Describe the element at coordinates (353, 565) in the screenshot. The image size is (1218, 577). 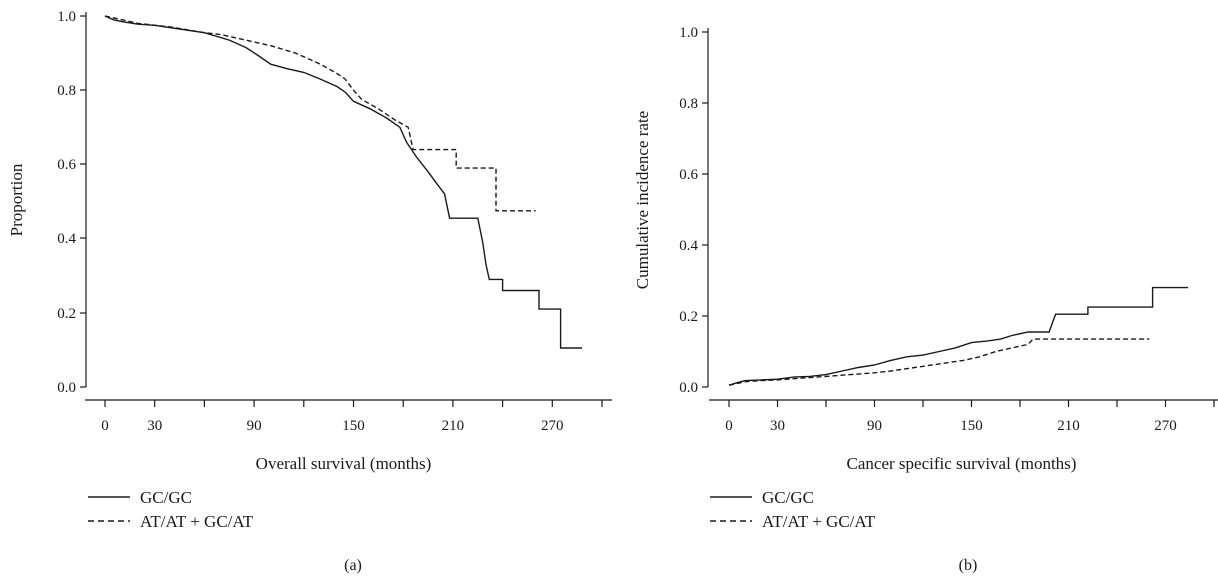
I see `panel-label: (a)` at that location.